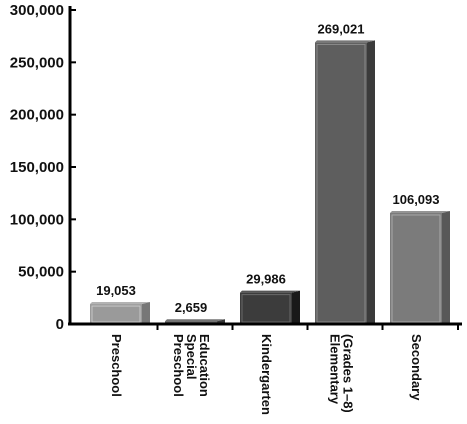 This screenshot has width=467, height=424. What do you see at coordinates (341, 28) in the screenshot?
I see `data-label: 269,021` at bounding box center [341, 28].